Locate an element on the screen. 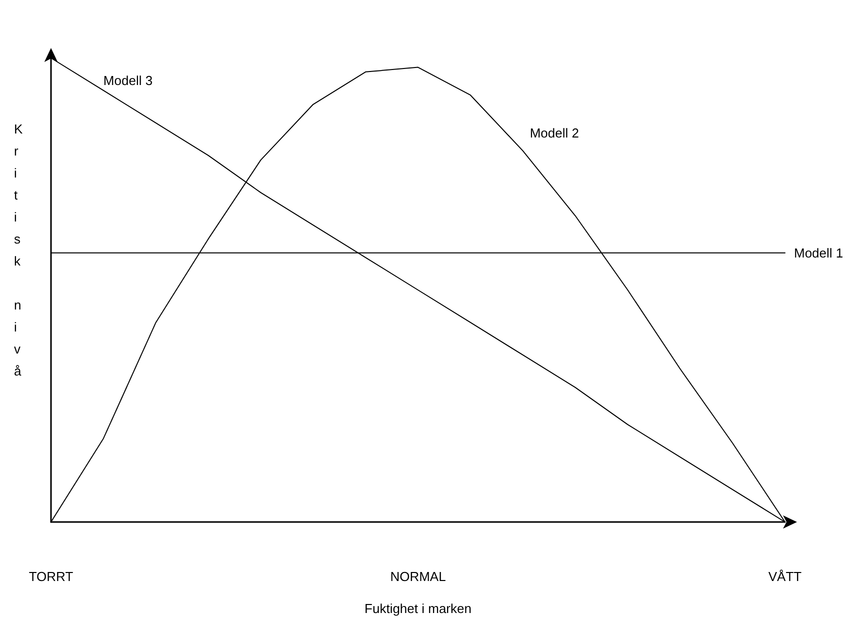 This screenshot has height=628, width=865. x-tick-label: NORMAL is located at coordinates (418, 576).